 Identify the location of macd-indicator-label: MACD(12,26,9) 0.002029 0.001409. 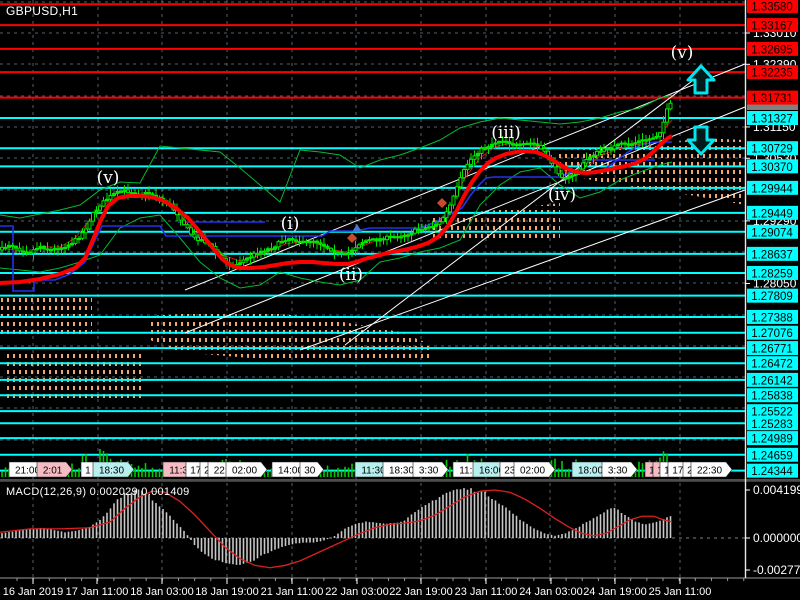
(98, 492).